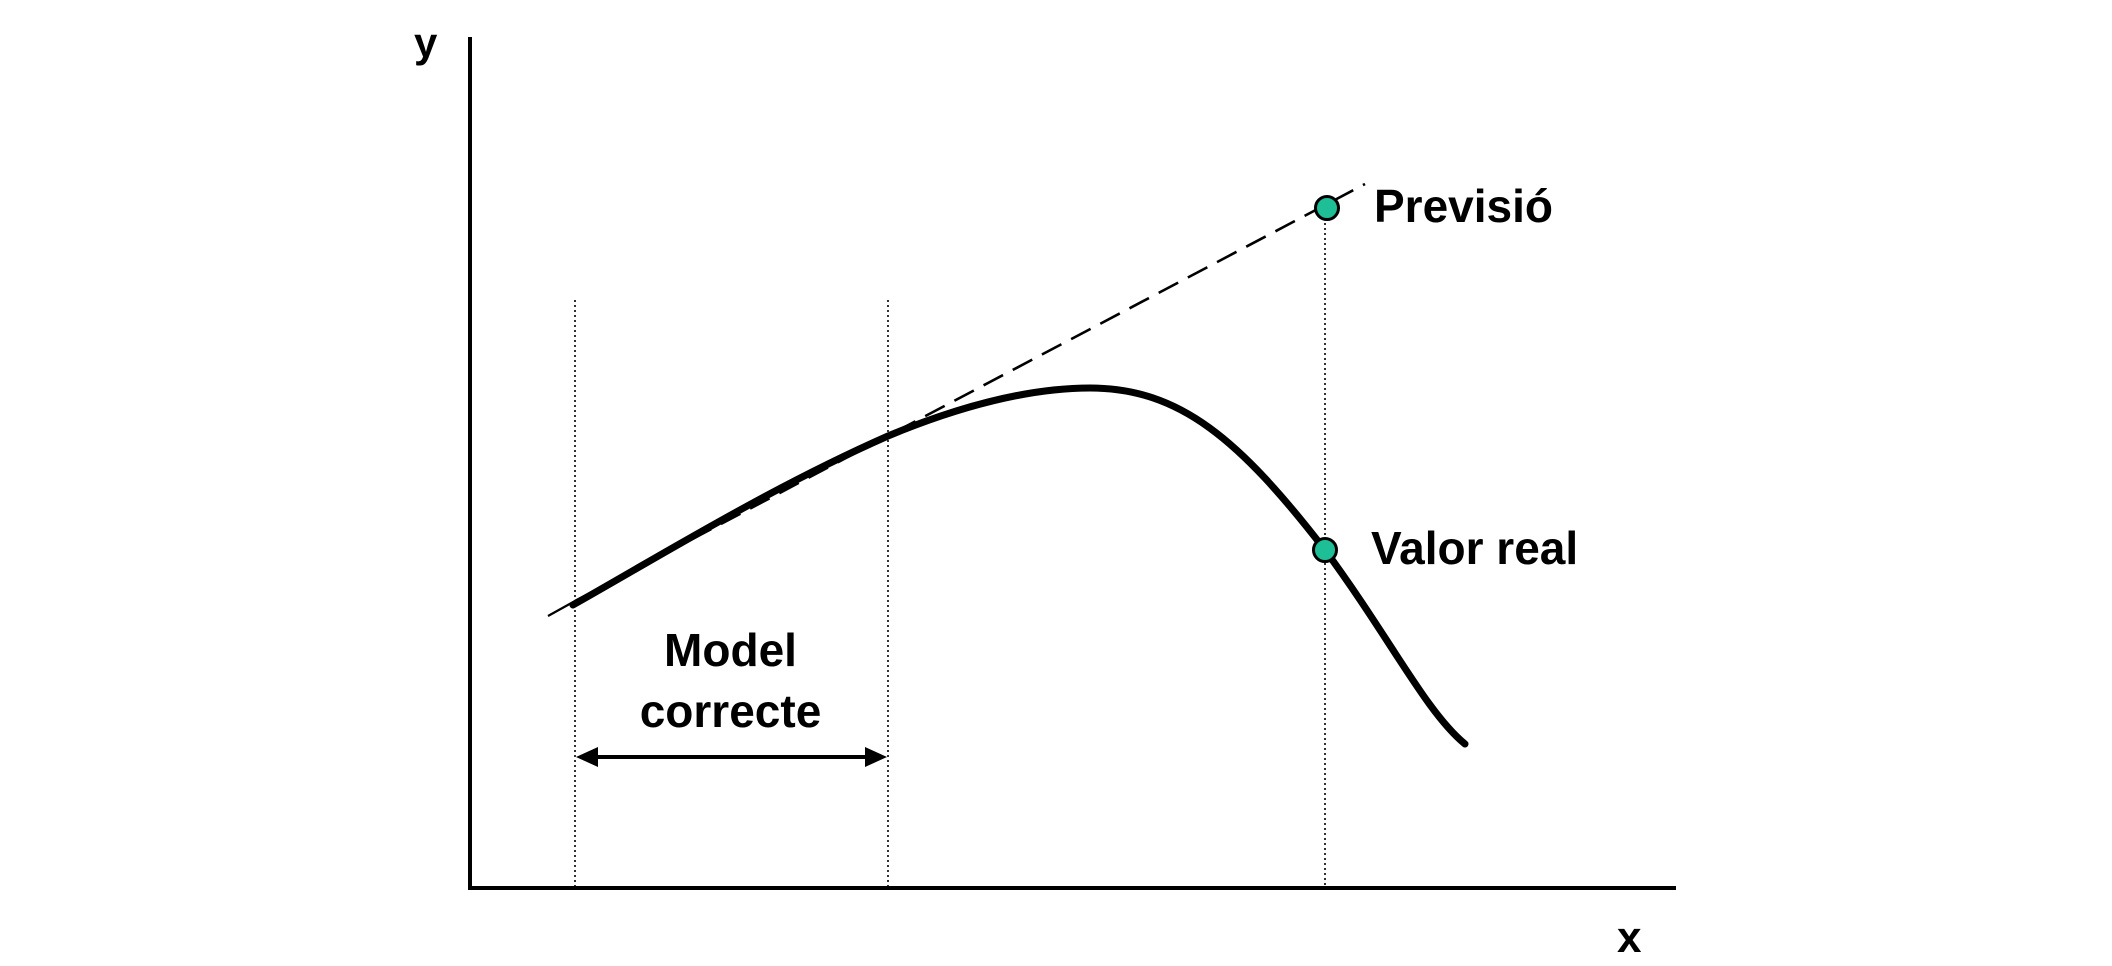 The image size is (2112, 966). I want to click on y-axis-label: y, so click(426, 42).